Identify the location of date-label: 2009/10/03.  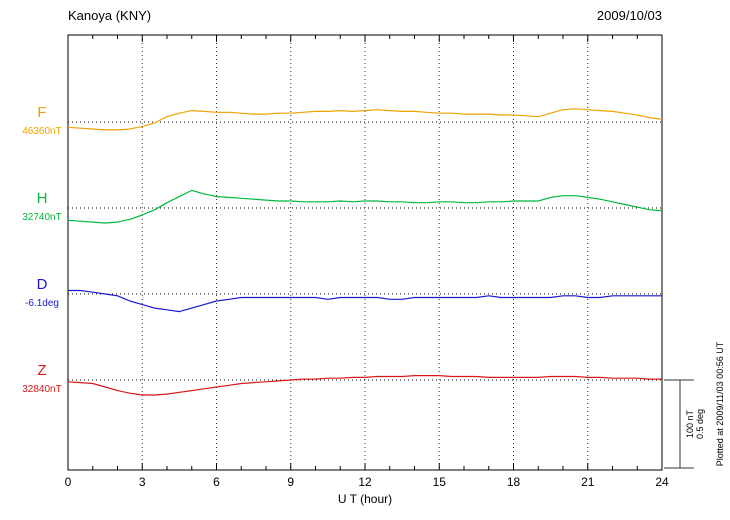
(629, 15).